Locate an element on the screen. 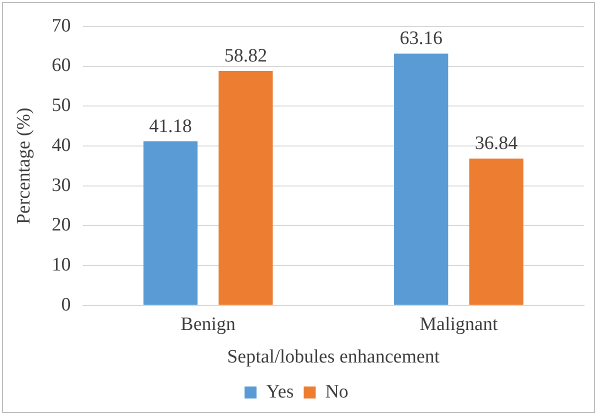 This screenshot has width=599, height=417. data-label: 58.82 is located at coordinates (246, 55).